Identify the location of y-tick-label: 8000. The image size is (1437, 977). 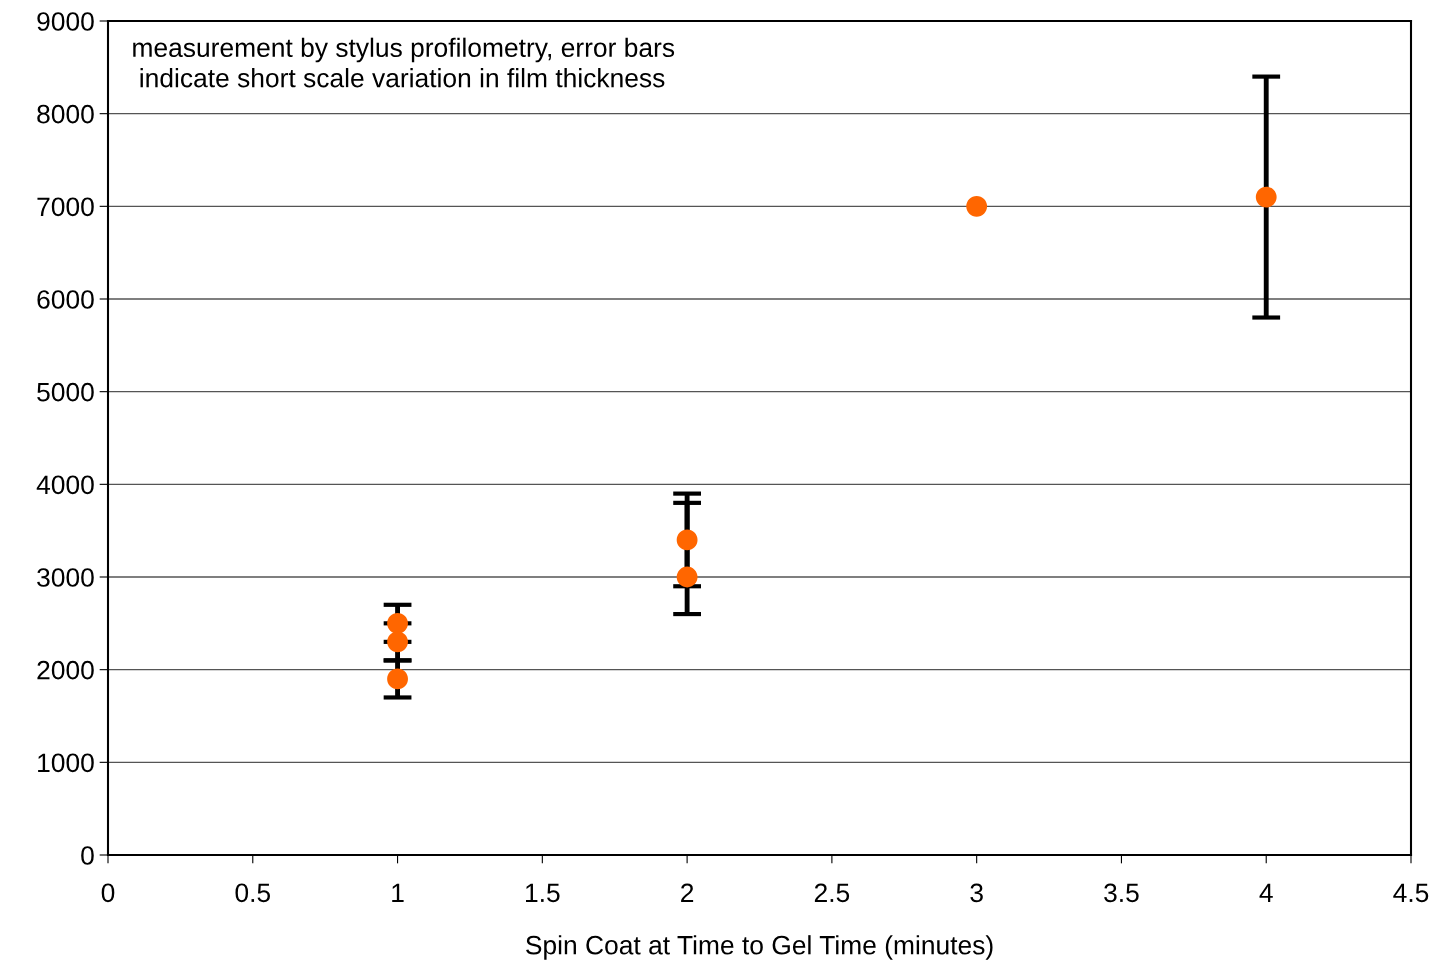
(65, 114).